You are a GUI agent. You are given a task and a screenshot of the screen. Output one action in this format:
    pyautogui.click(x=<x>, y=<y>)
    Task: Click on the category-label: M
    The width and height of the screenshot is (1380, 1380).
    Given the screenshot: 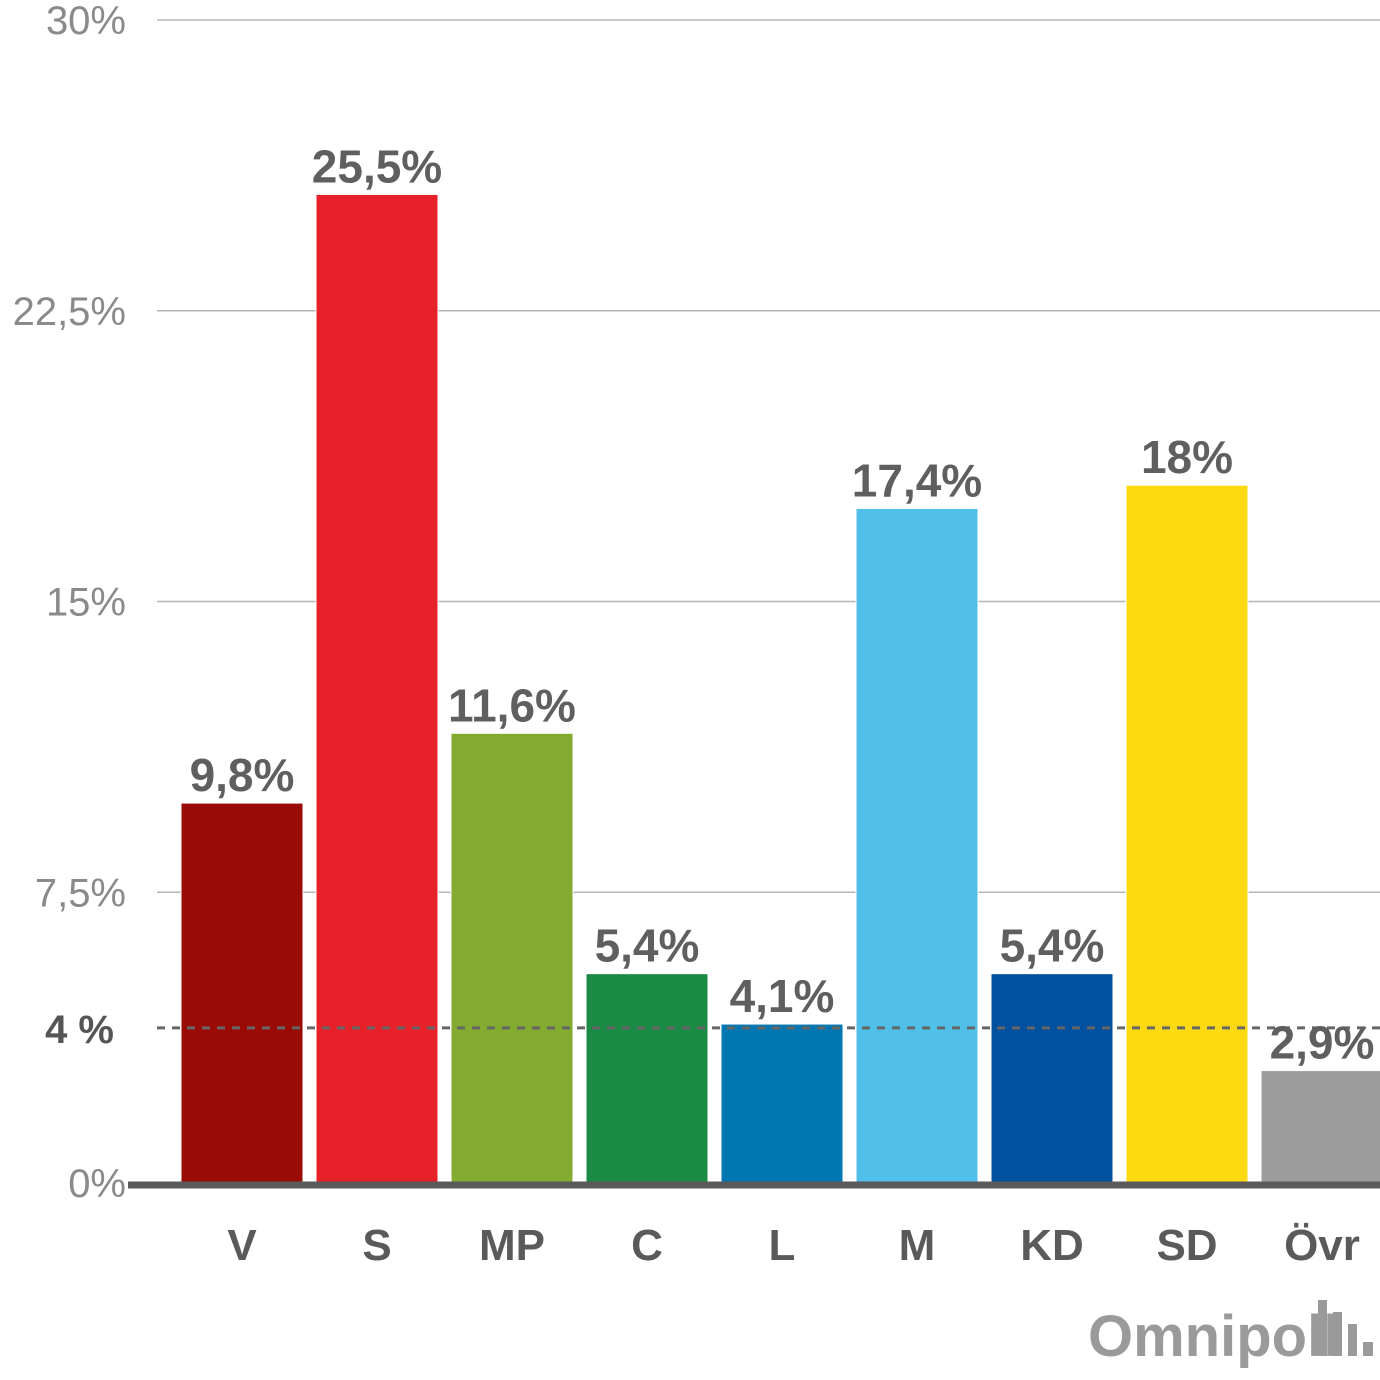 What is the action you would take?
    pyautogui.click(x=917, y=1245)
    